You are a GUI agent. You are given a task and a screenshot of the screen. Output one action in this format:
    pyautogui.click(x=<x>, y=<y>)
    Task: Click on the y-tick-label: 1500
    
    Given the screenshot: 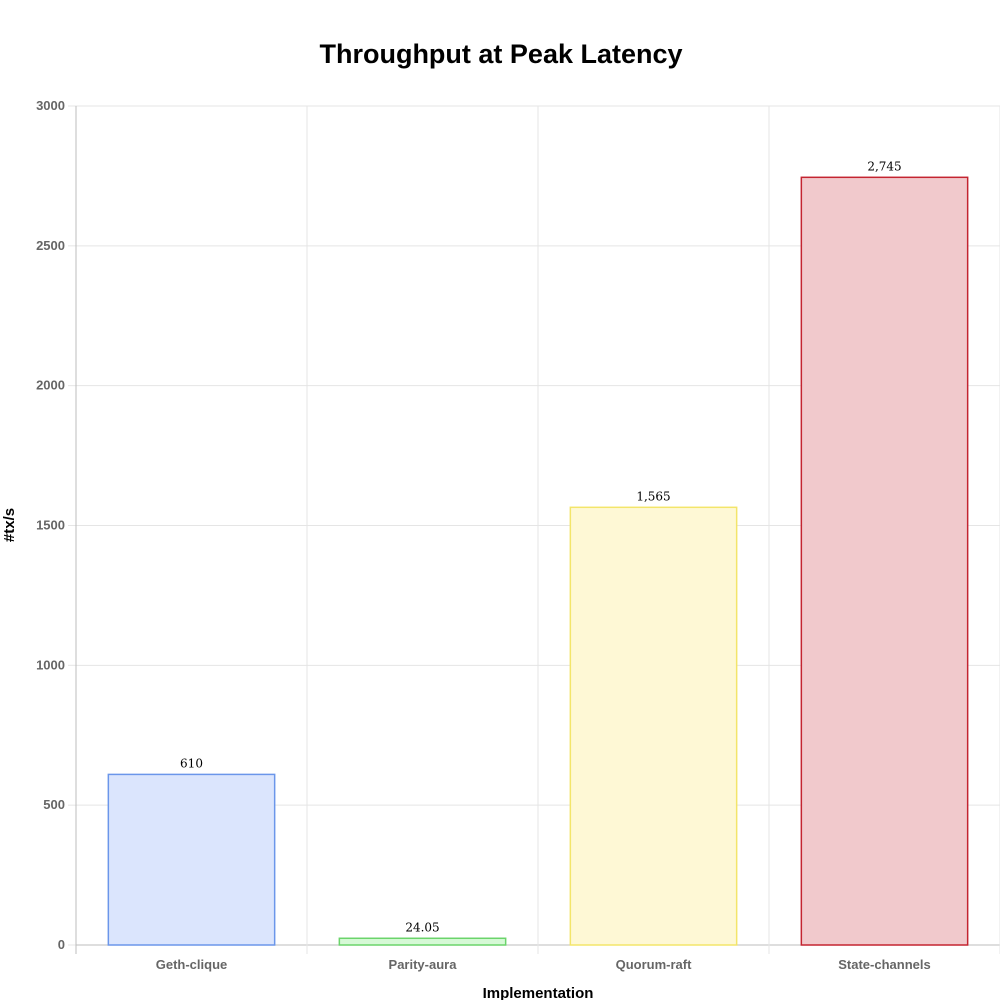 What is the action you would take?
    pyautogui.click(x=50, y=525)
    